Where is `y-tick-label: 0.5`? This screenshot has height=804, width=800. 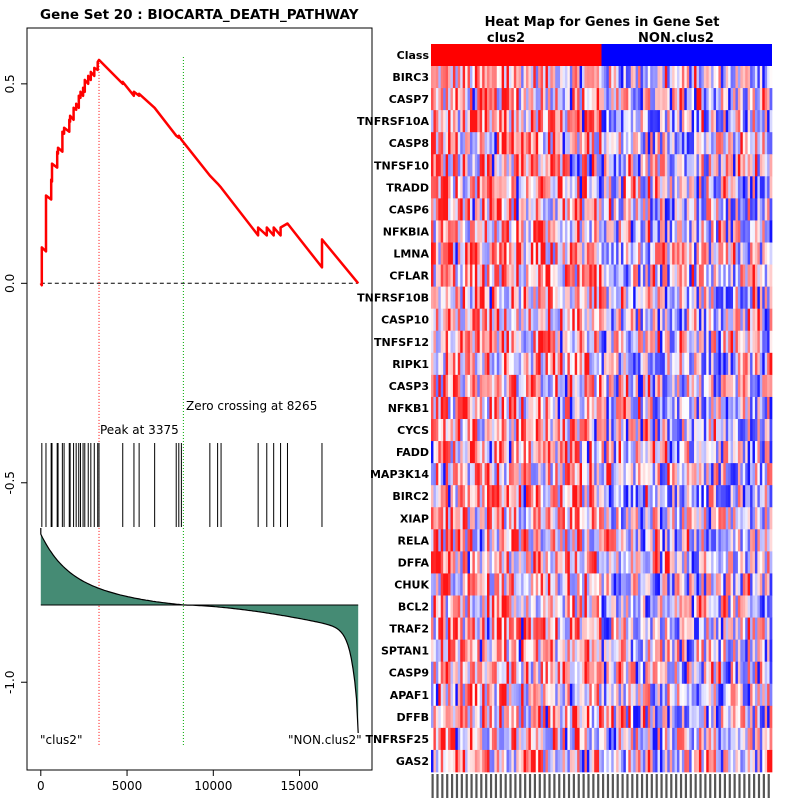
y-tick-label: 0.5 is located at coordinates (10, 83).